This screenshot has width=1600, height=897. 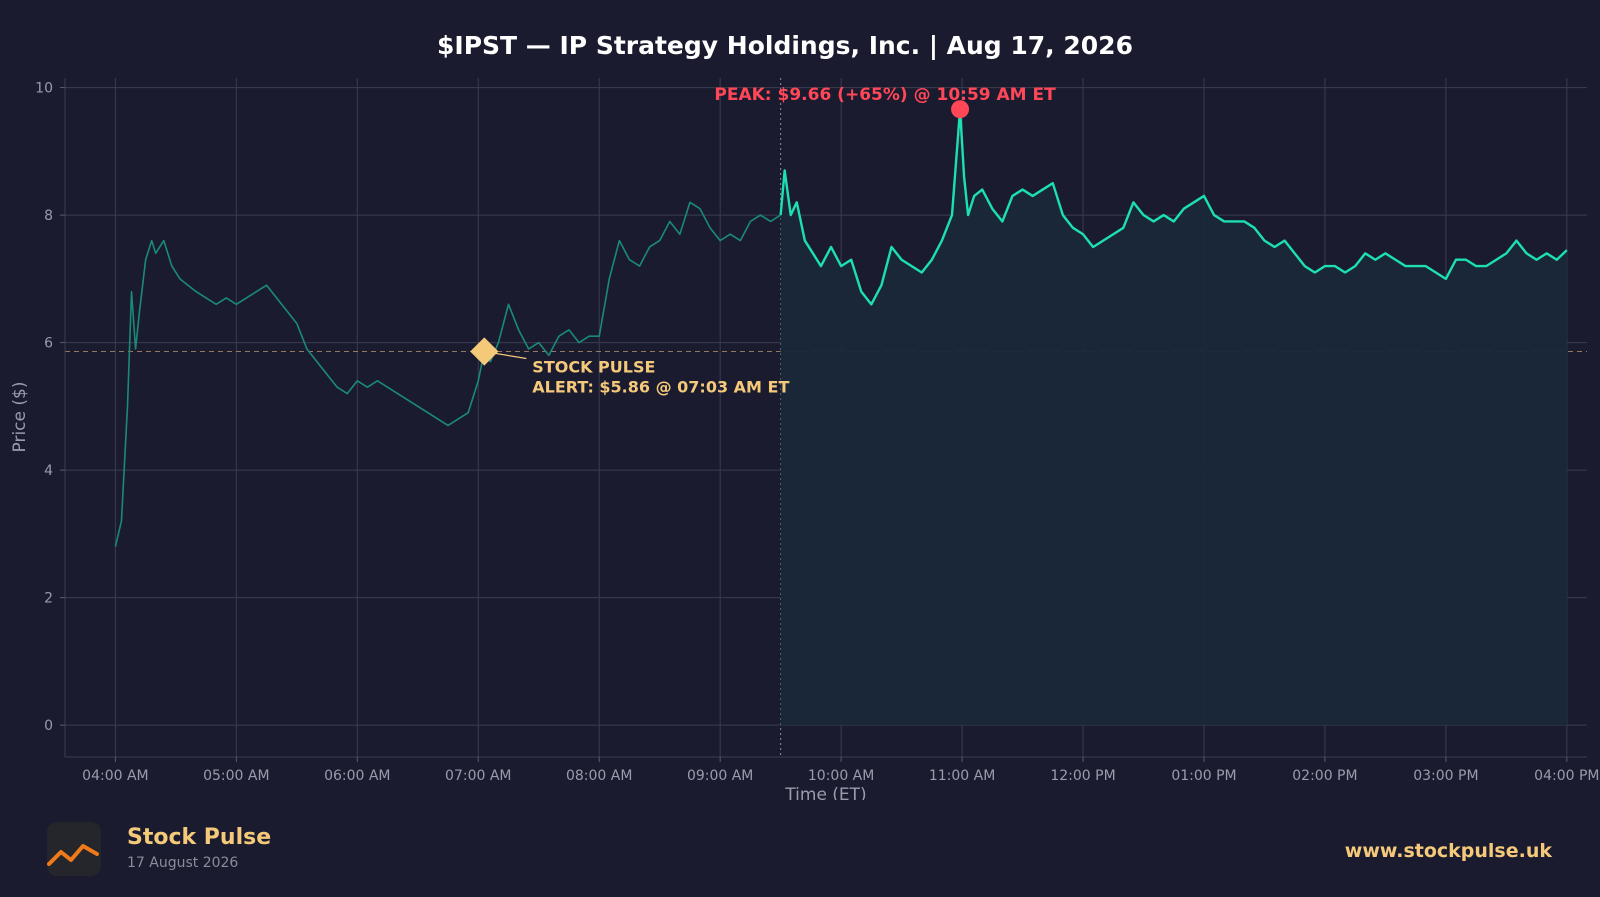 I want to click on y-tick-label: 0, so click(x=48, y=726).